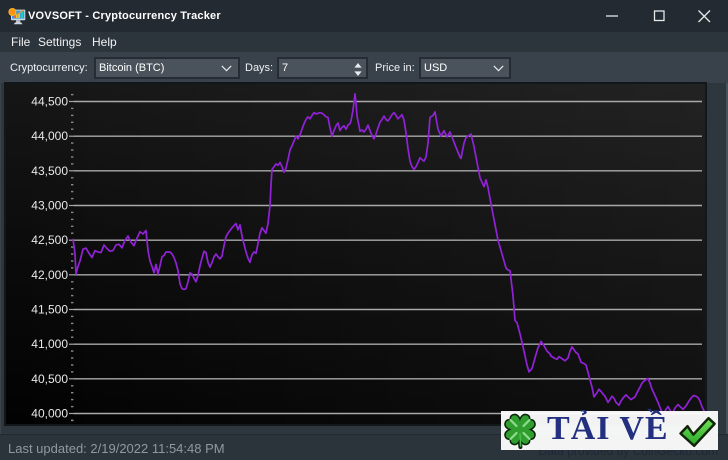 This screenshot has height=460, width=728. Describe the element at coordinates (49, 102) in the screenshot. I see `svg-text: 44,500` at that location.